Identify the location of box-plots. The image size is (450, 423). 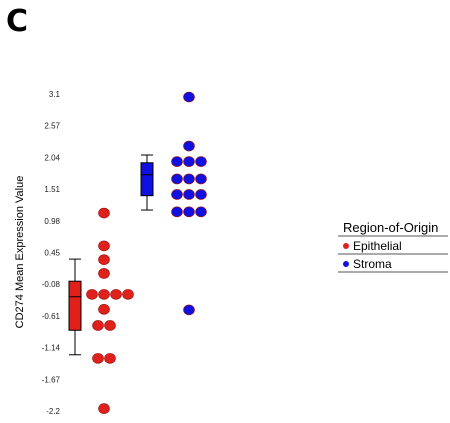
(111, 255).